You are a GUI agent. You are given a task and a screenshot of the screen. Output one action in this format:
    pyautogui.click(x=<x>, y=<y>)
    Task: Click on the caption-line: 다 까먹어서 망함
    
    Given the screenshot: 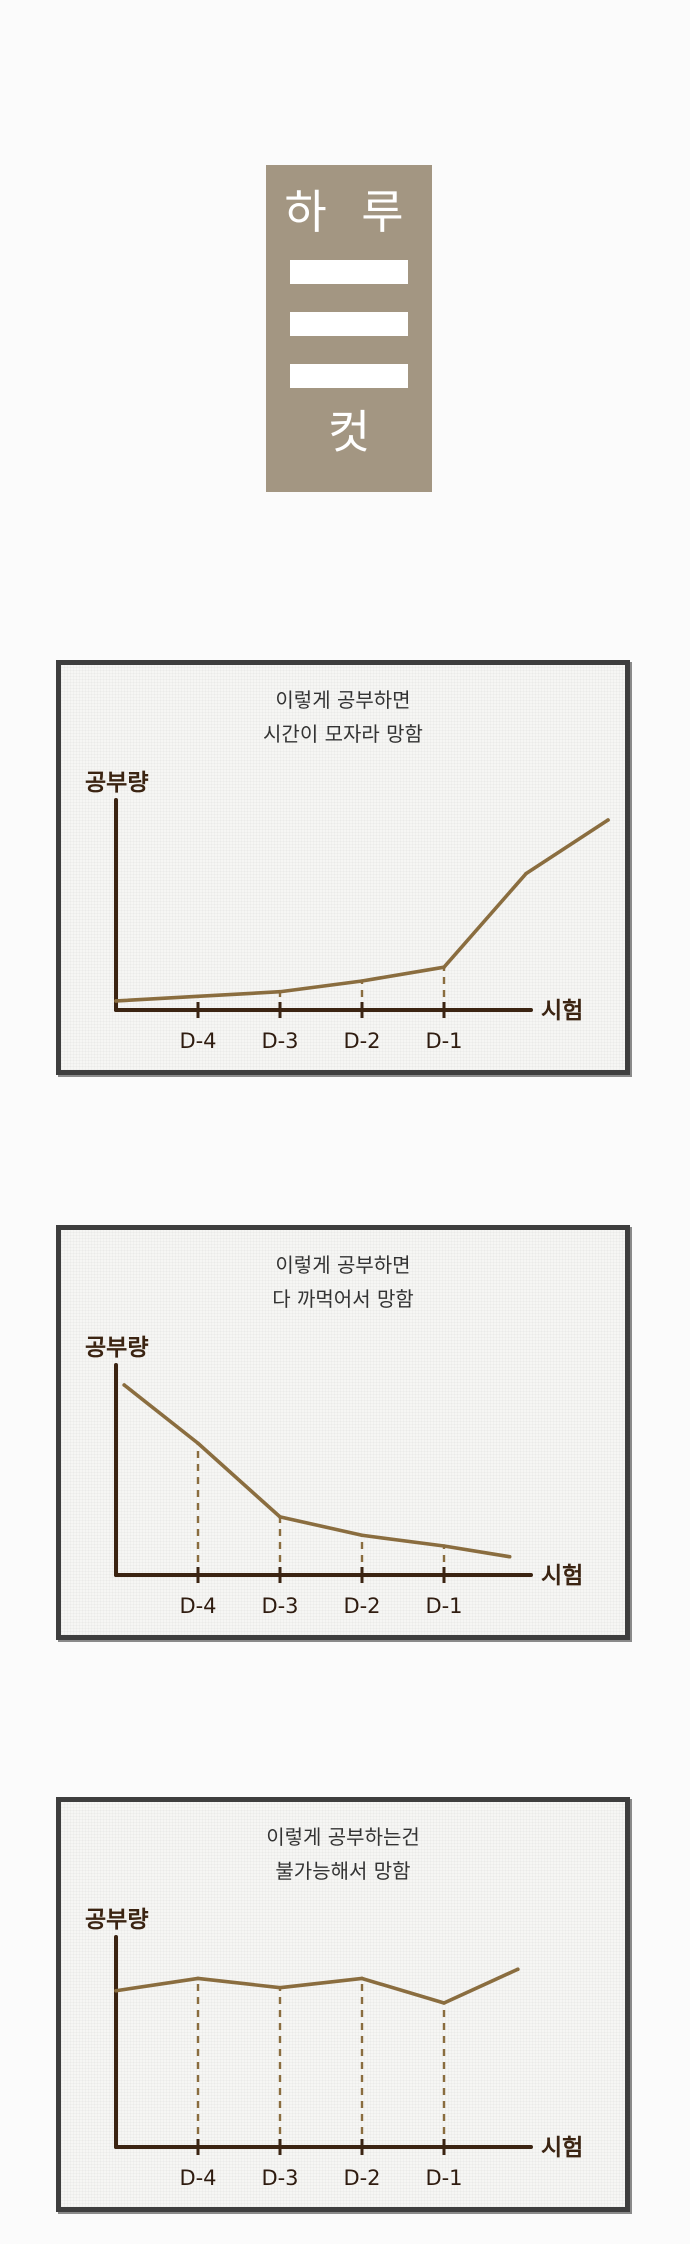 What is the action you would take?
    pyautogui.click(x=343, y=1299)
    